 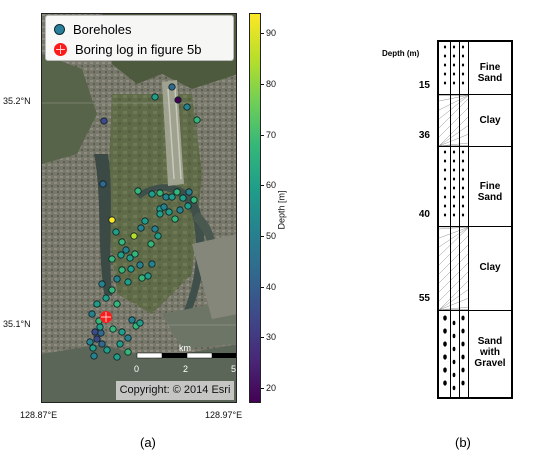 I want to click on longitude-label-128-97: 128.97°E, so click(x=224, y=415).